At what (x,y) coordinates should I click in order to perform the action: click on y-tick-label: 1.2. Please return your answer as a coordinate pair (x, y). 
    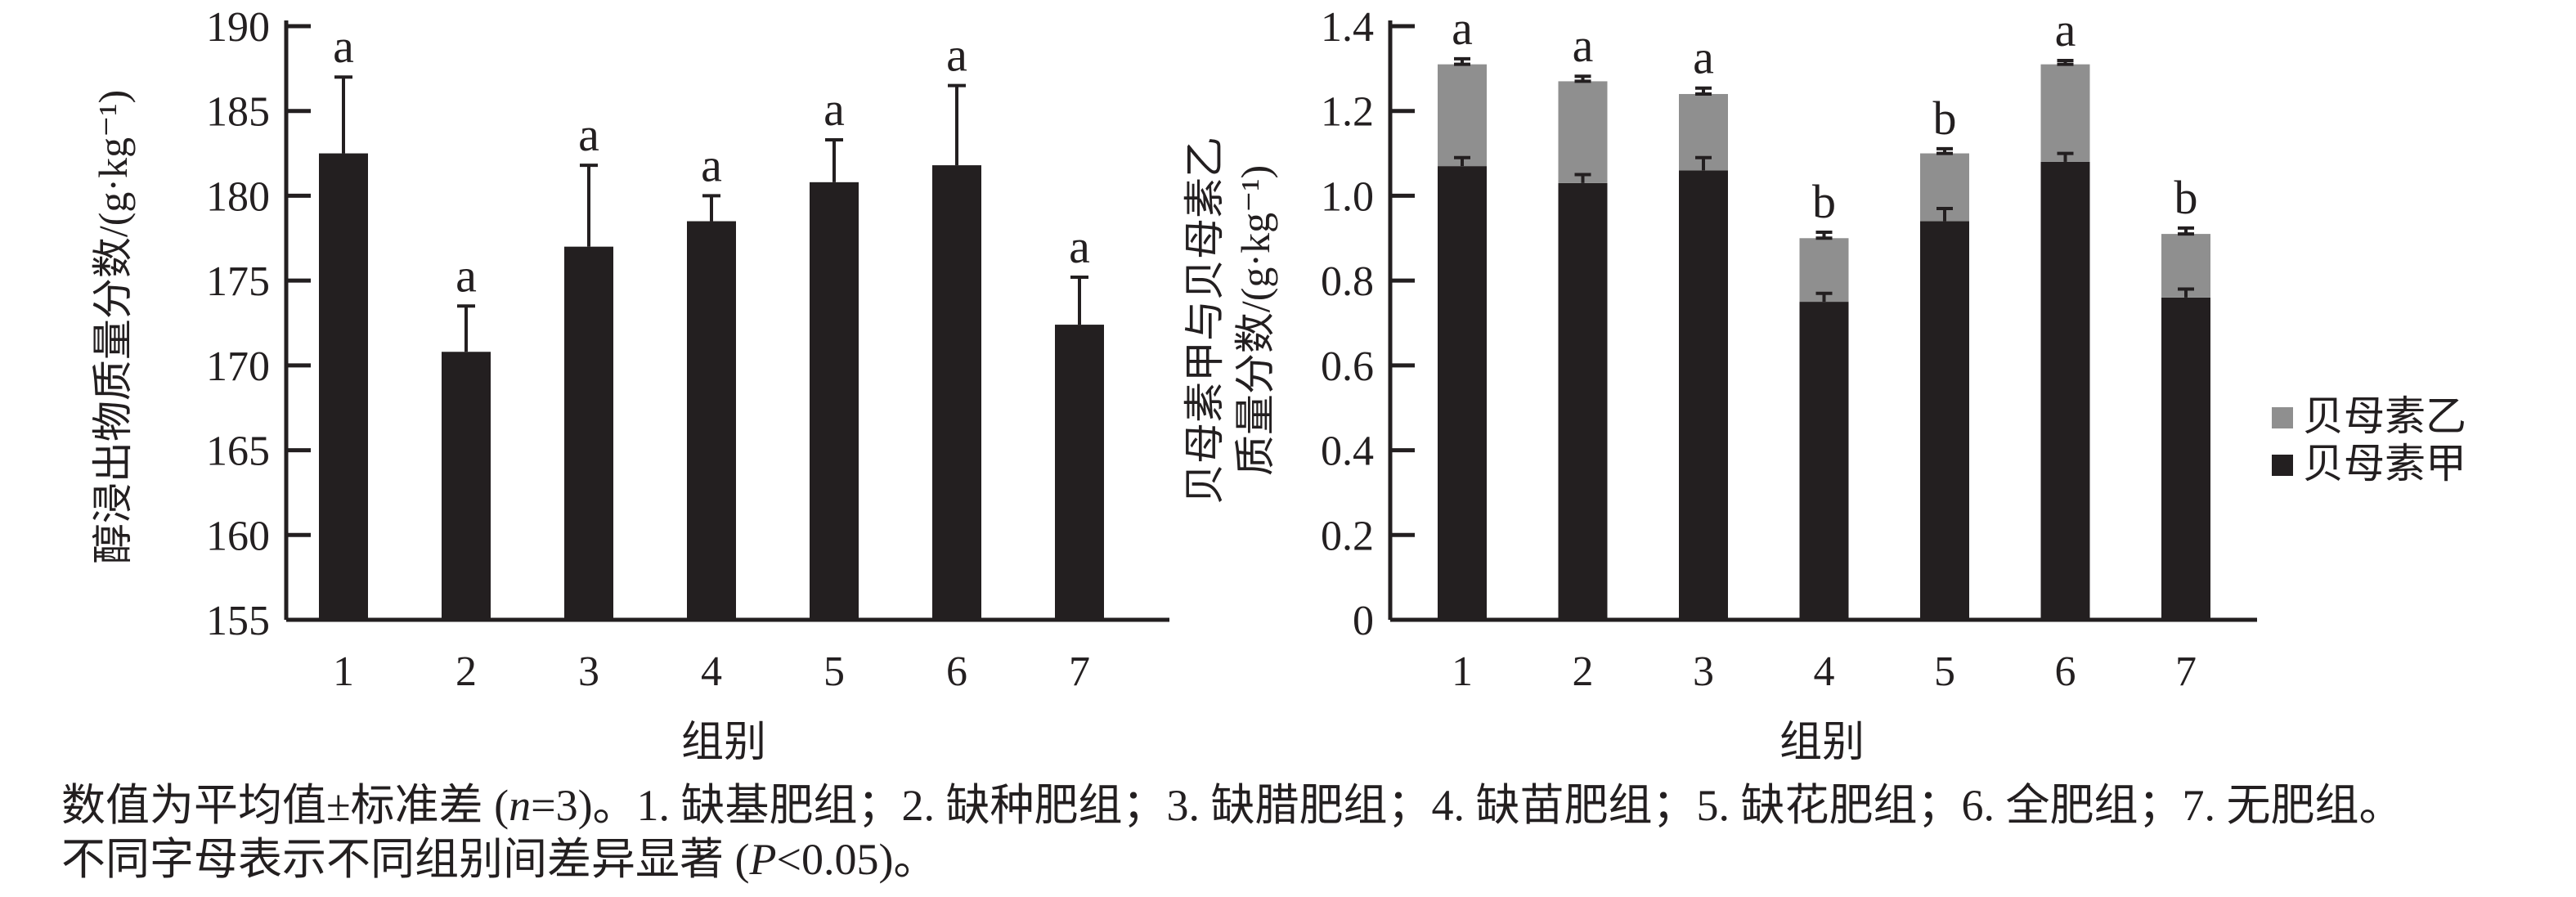
    Looking at the image, I should click on (1347, 112).